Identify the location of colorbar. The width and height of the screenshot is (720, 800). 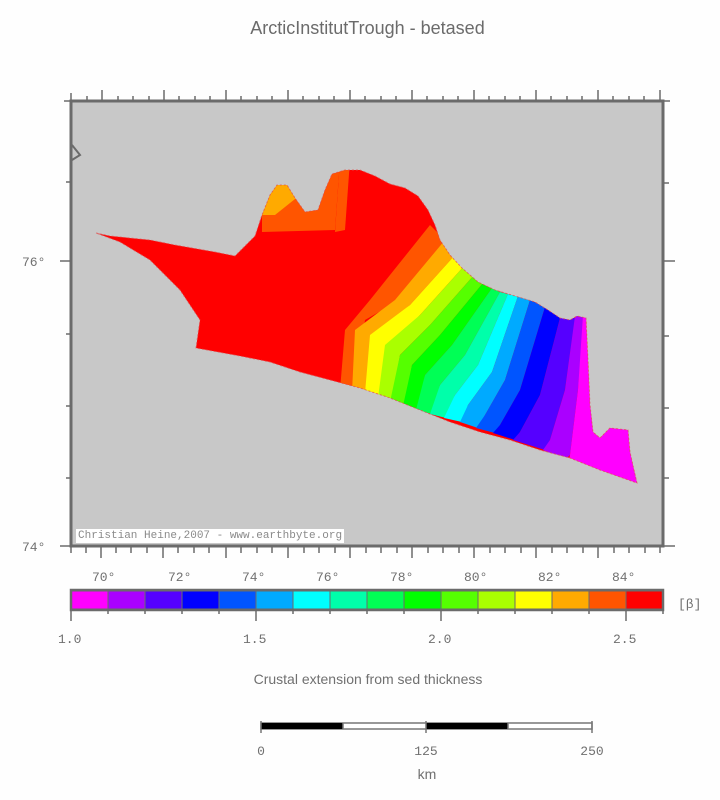
(367, 600).